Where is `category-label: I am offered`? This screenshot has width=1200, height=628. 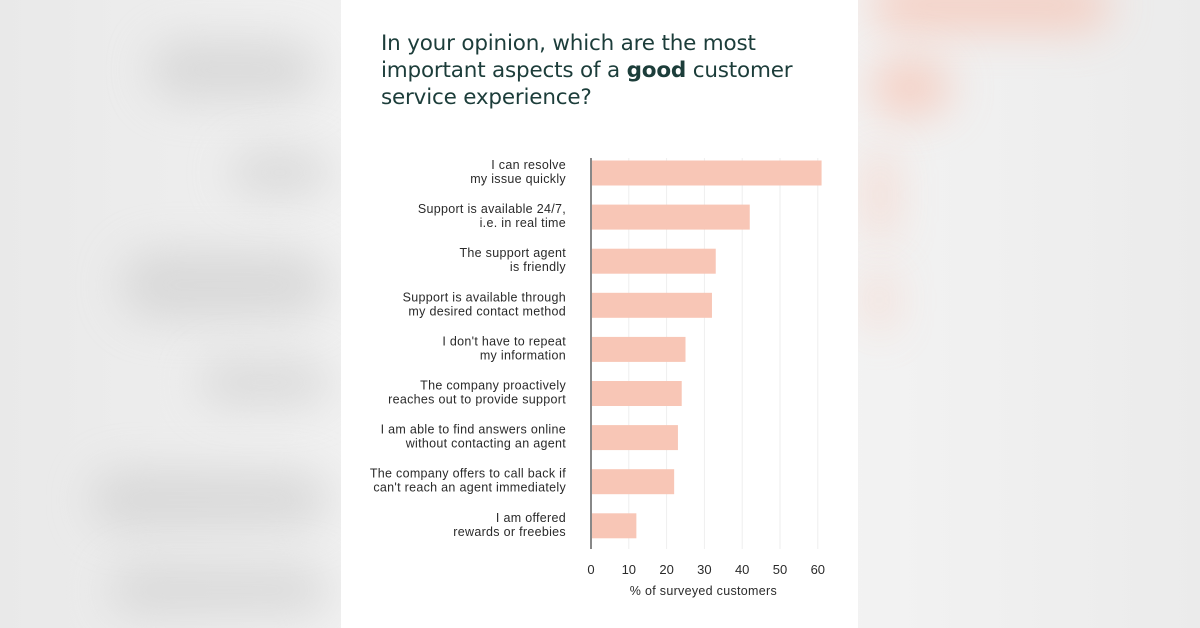 category-label: I am offered is located at coordinates (531, 518).